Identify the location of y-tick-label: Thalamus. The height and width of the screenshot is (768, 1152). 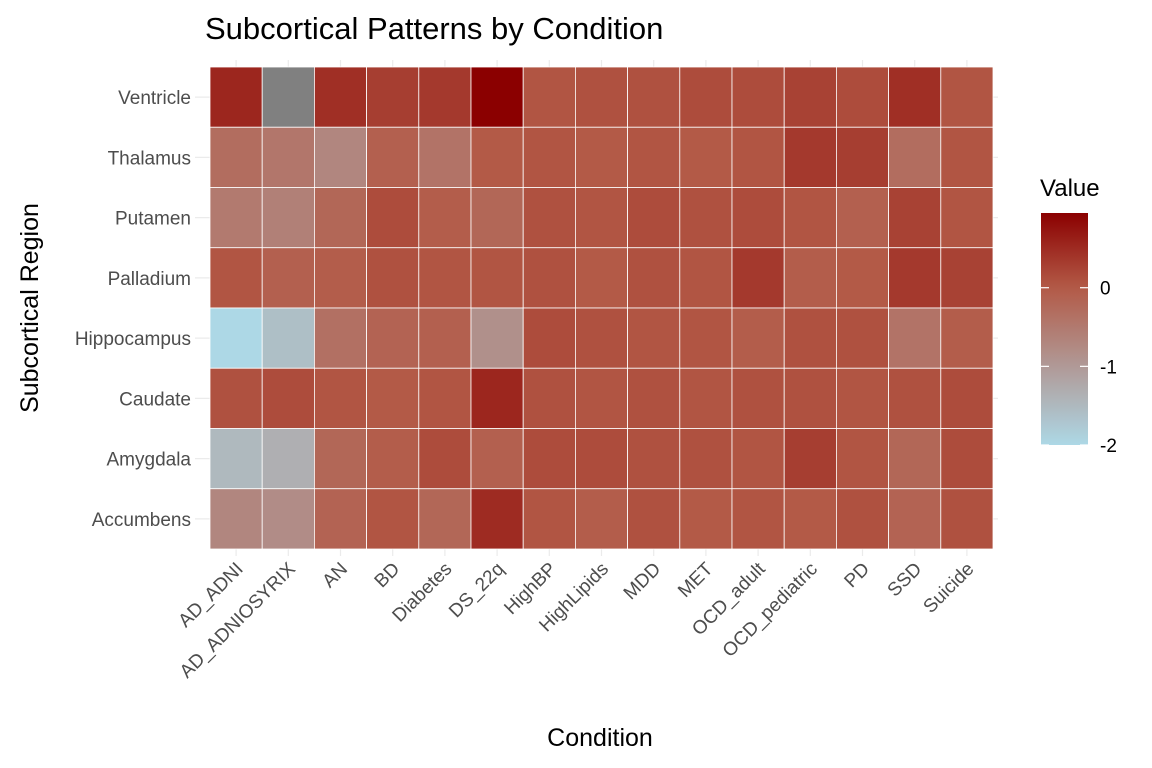
(149, 158).